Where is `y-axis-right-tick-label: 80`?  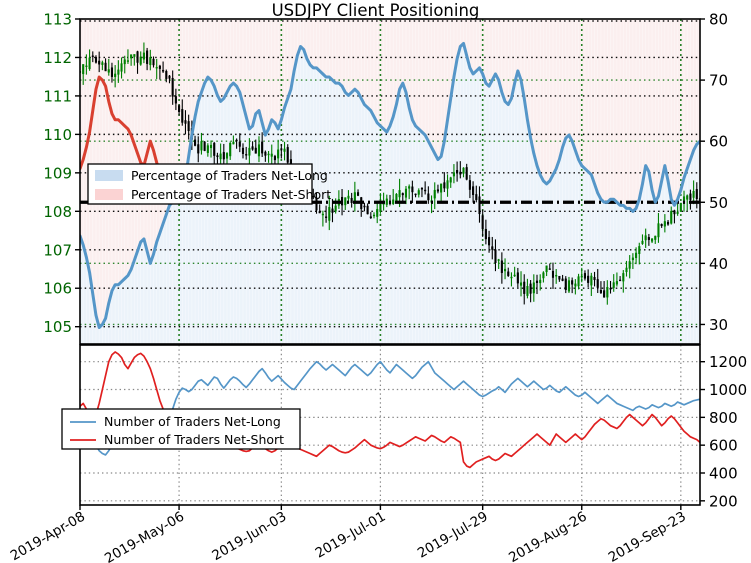 y-axis-right-tick-label: 80 is located at coordinates (718, 20).